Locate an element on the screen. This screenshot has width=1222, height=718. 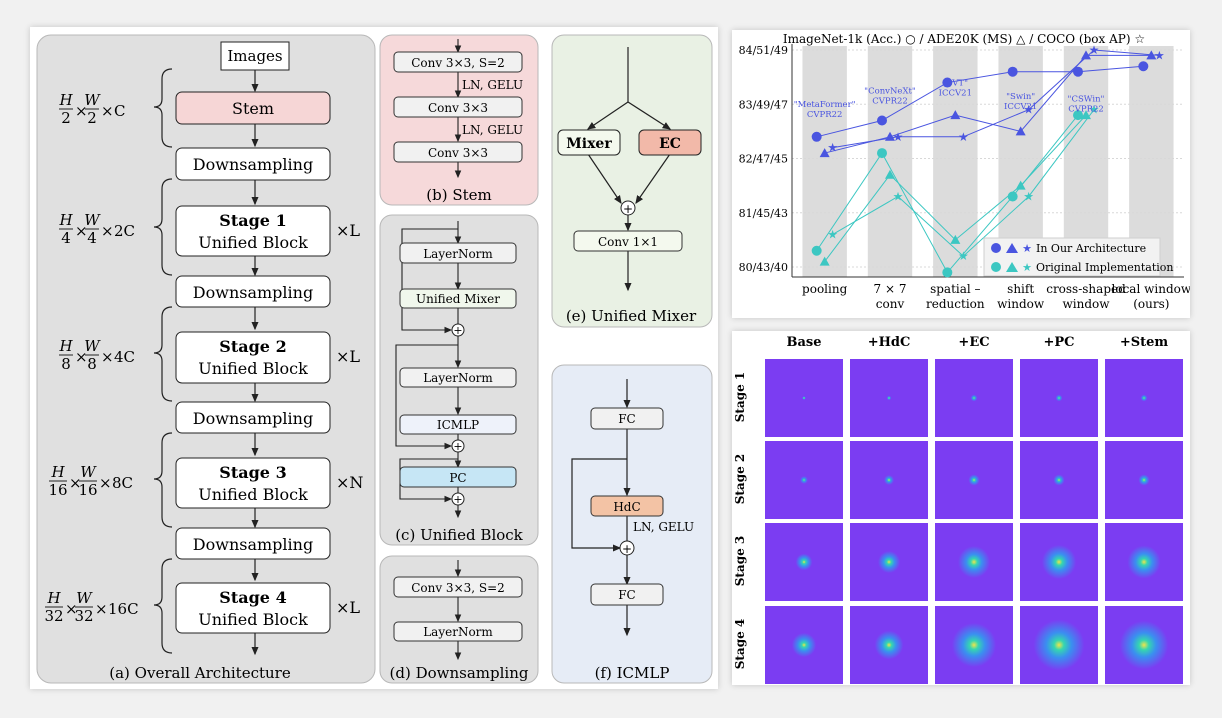
mixer-flow is located at coordinates (629, 169).